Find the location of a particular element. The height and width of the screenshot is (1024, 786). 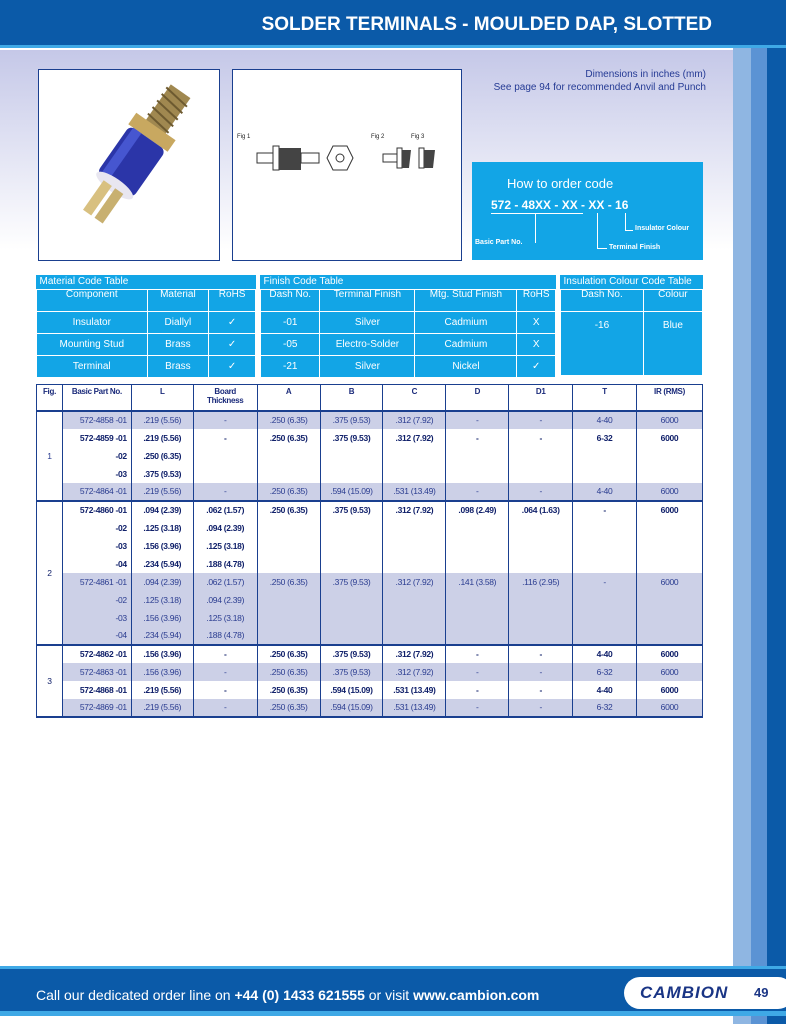

title-bar is located at coordinates (393, 24).